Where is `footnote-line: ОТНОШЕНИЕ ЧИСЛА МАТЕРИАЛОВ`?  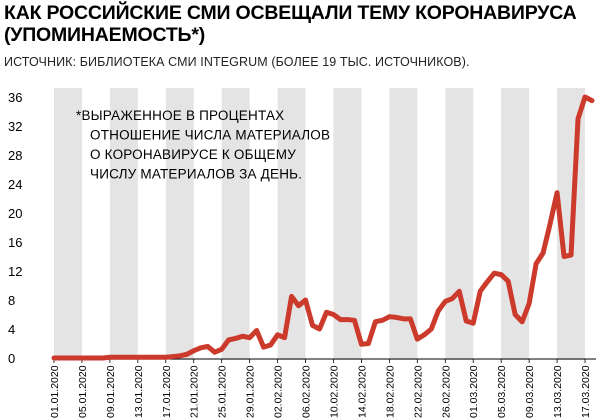 footnote-line: ОТНОШЕНИЕ ЧИСЛА МАТЕРИАЛОВ is located at coordinates (210, 135).